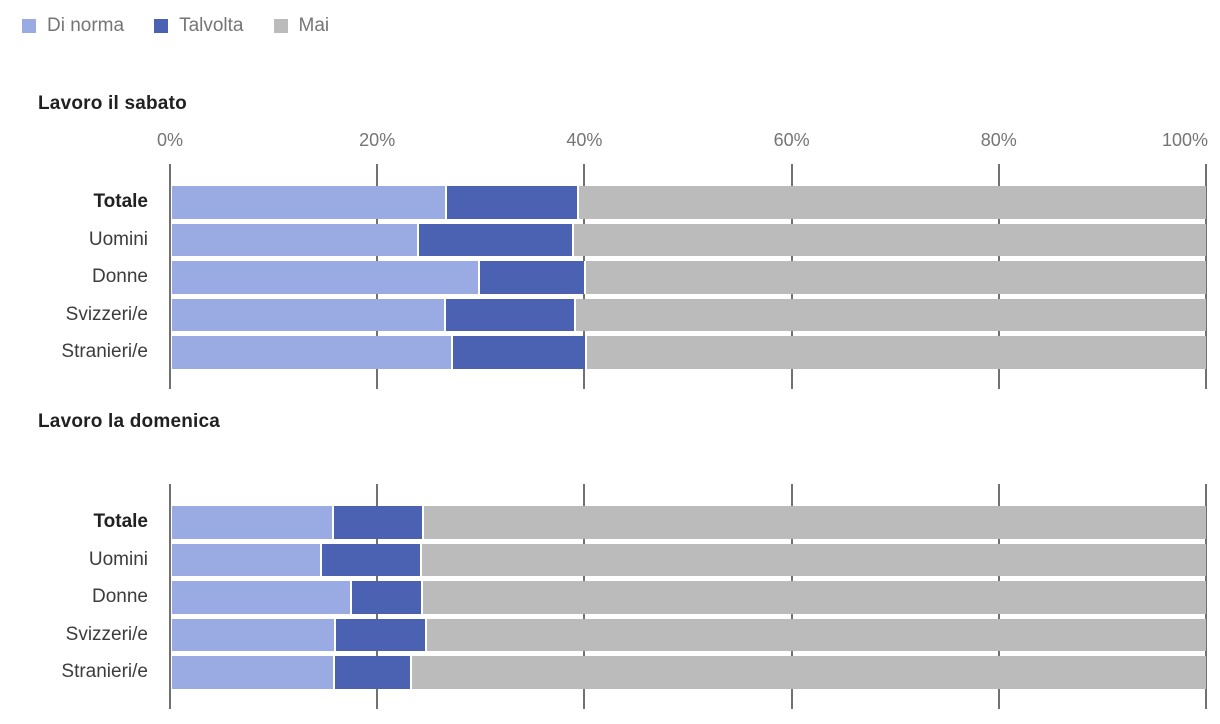 The height and width of the screenshot is (724, 1220). Describe the element at coordinates (584, 140) in the screenshot. I see `axis-tick-label: 40%` at that location.